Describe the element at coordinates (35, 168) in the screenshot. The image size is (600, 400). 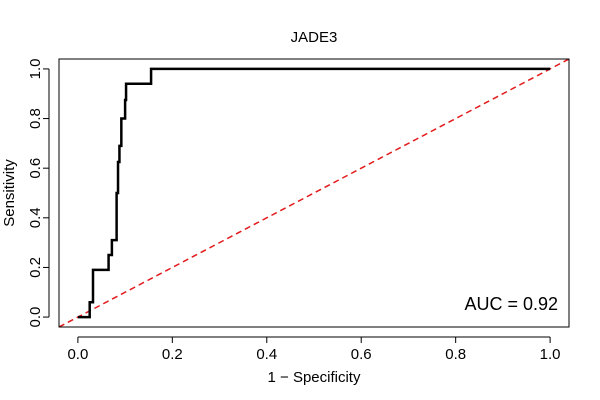
I see `y-tick-label: 0.6` at that location.